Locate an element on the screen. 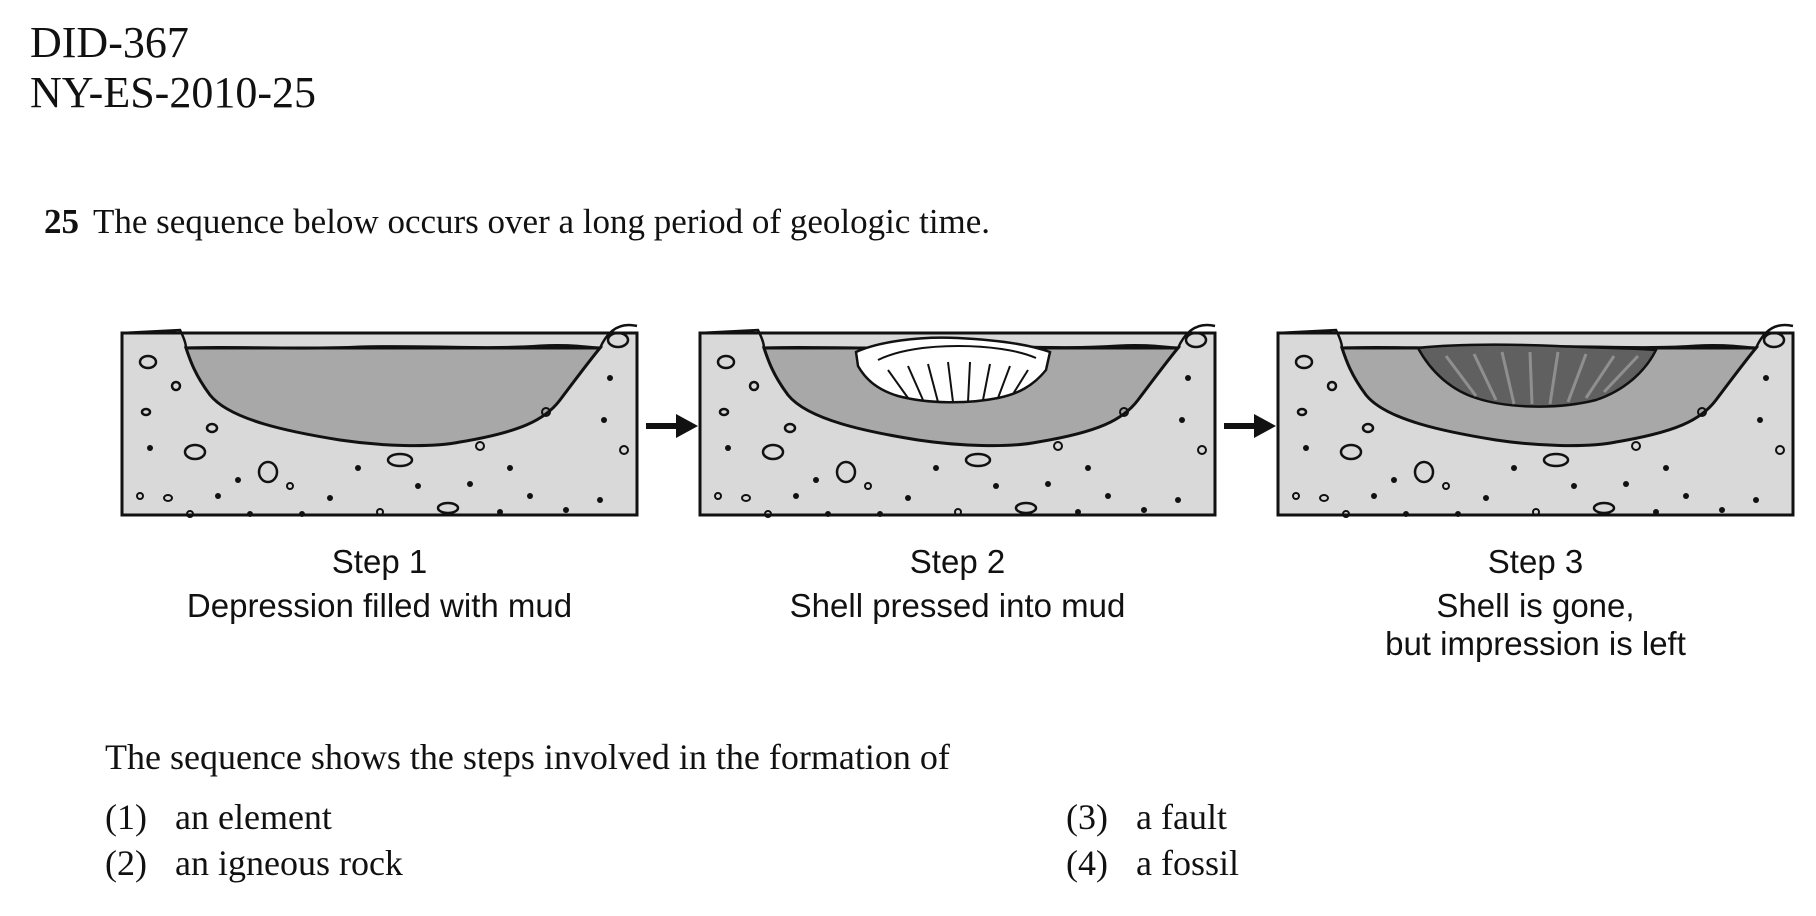  choice-number: (3) is located at coordinates (1087, 817).